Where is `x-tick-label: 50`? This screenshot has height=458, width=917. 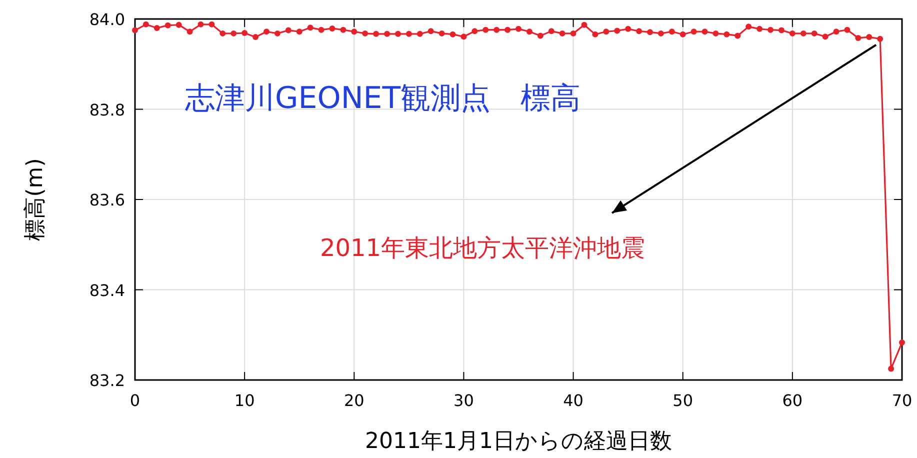
x-tick-label: 50 is located at coordinates (683, 400).